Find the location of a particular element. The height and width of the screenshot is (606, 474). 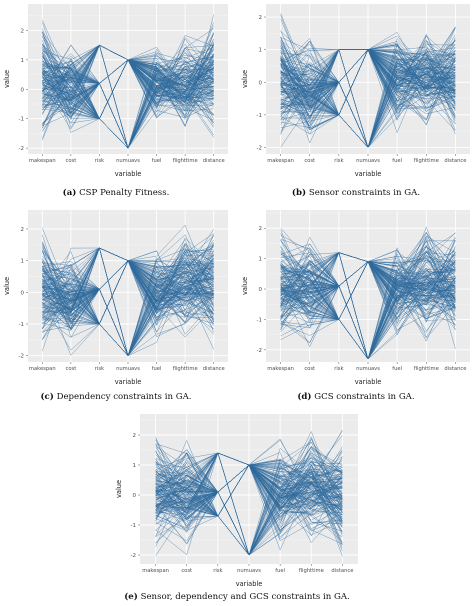

caption-d-text: GCS constraints in GA. is located at coordinates (364, 397).